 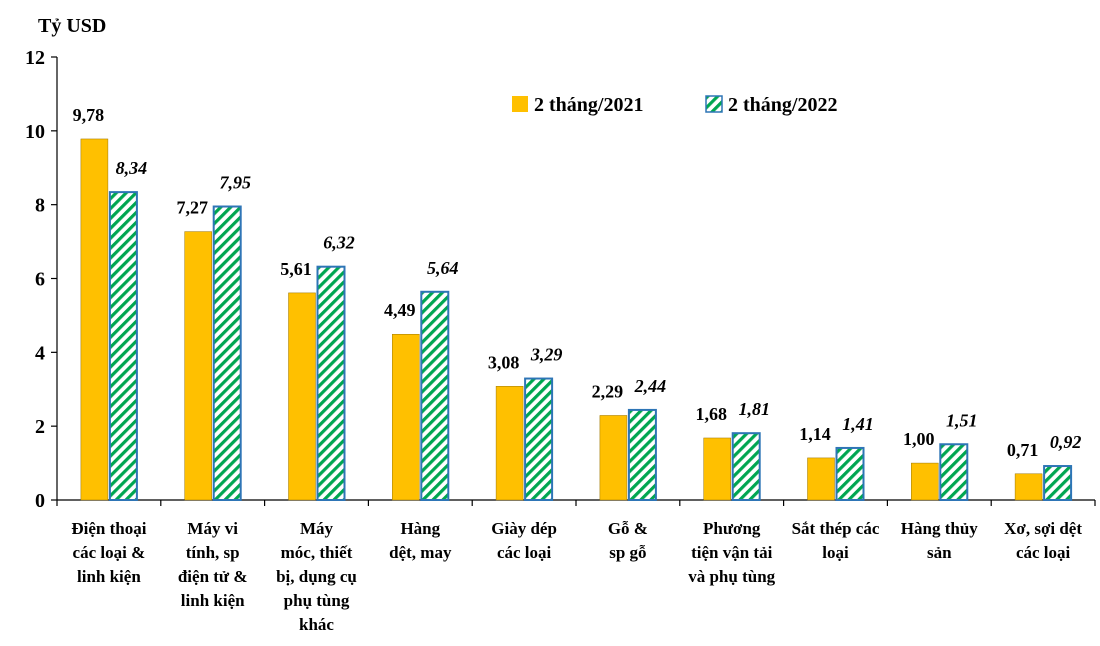 I want to click on x-category-label: Xơ, sợi dệt các loại, so click(x=1043, y=540).